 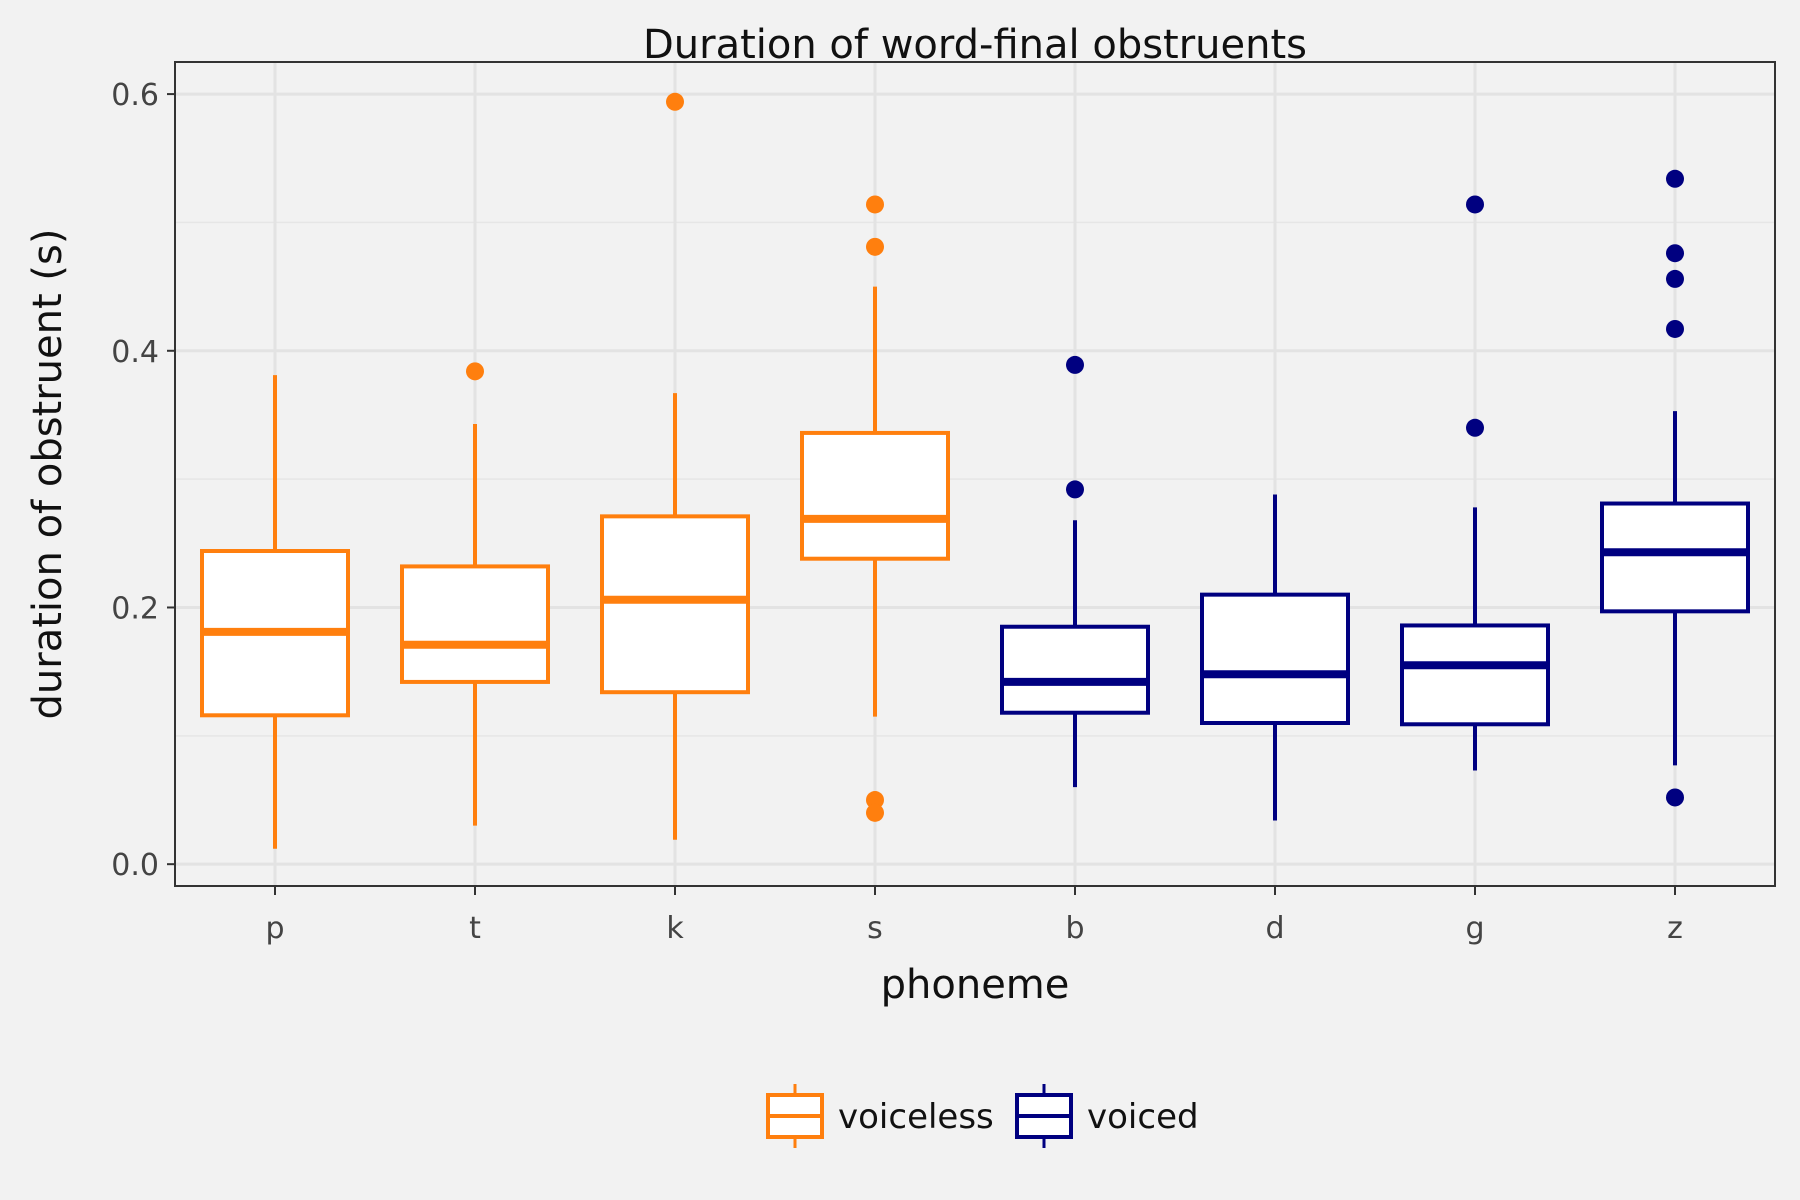 I want to click on box-s, so click(x=875, y=508).